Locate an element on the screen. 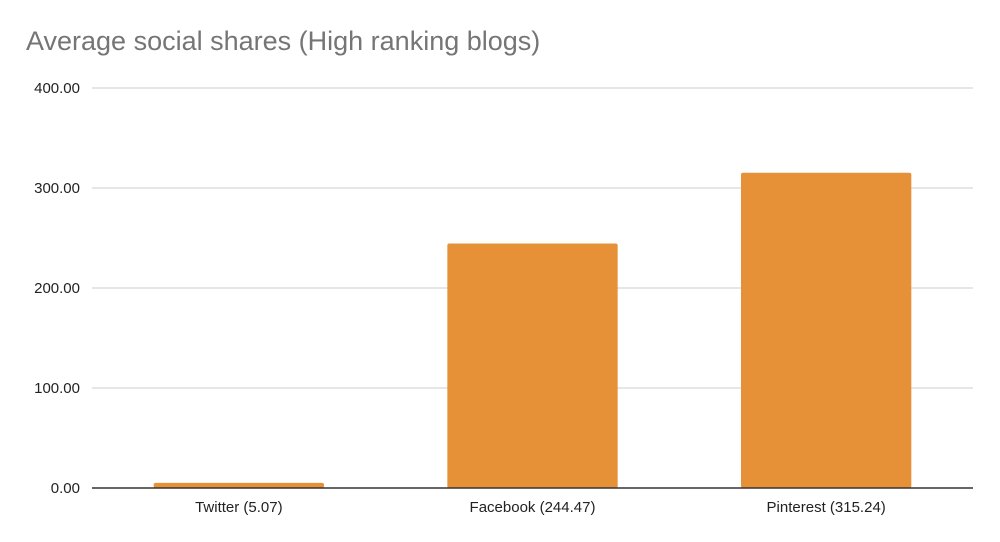  y-tick-label: 400.00 is located at coordinates (57, 88).